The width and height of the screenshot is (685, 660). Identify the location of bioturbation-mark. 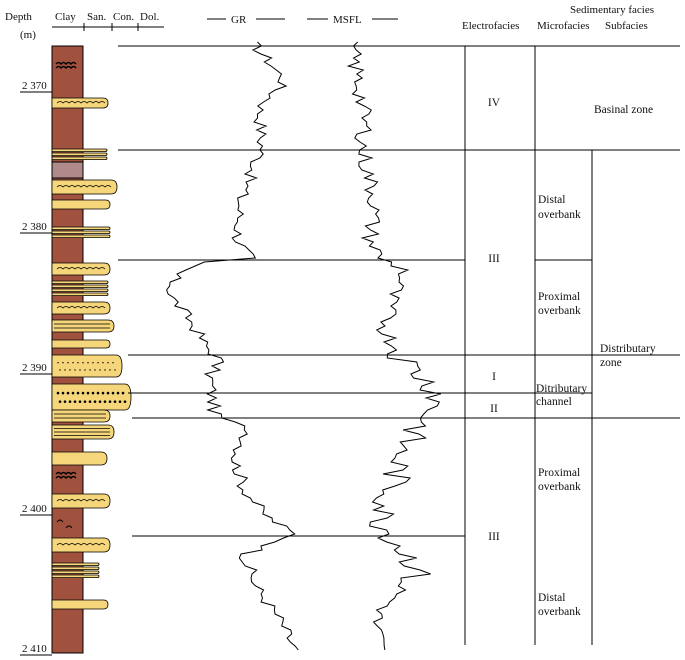
(64, 524).